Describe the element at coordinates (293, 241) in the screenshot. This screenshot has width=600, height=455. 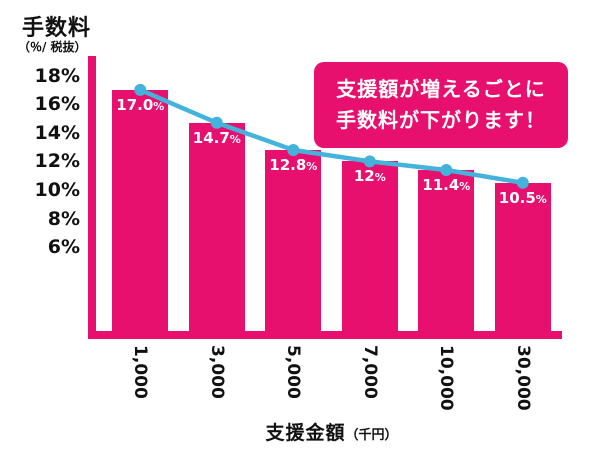
I see `bar: 12.8%` at that location.